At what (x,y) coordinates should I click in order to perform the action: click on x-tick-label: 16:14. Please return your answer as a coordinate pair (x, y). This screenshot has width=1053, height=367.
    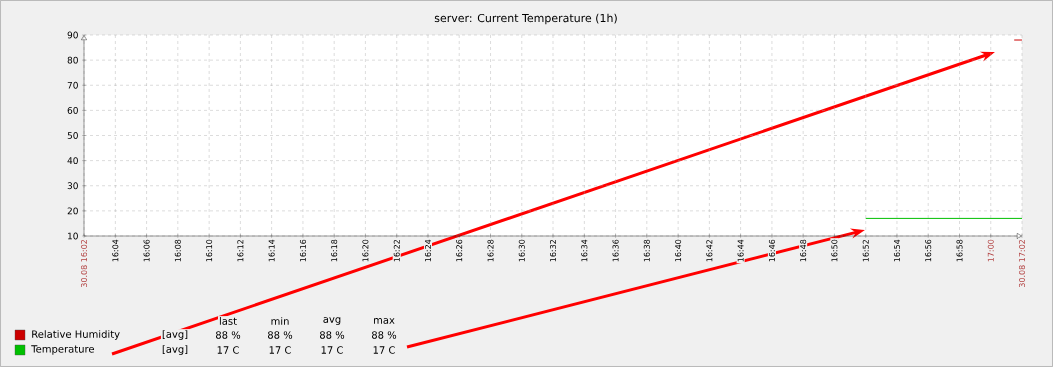
    Looking at the image, I should click on (271, 250).